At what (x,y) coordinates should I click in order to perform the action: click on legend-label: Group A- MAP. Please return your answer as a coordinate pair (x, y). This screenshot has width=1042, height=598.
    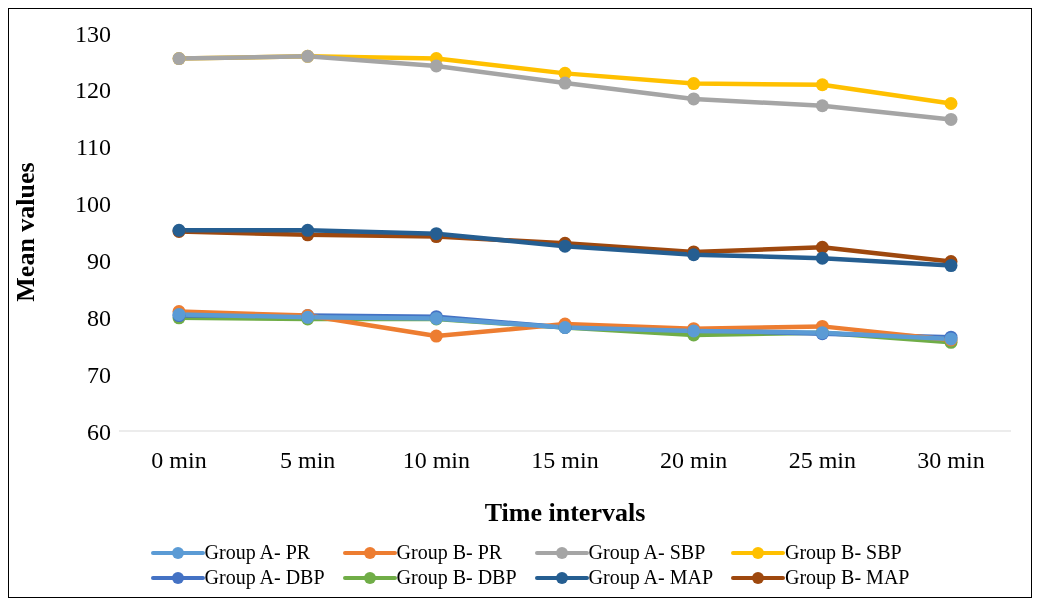
    Looking at the image, I should click on (651, 577).